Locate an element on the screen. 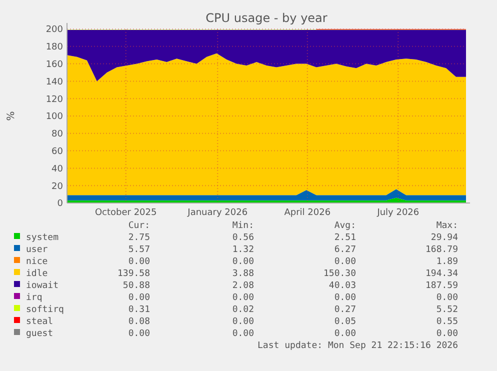  legend-label: iowait is located at coordinates (42, 286).